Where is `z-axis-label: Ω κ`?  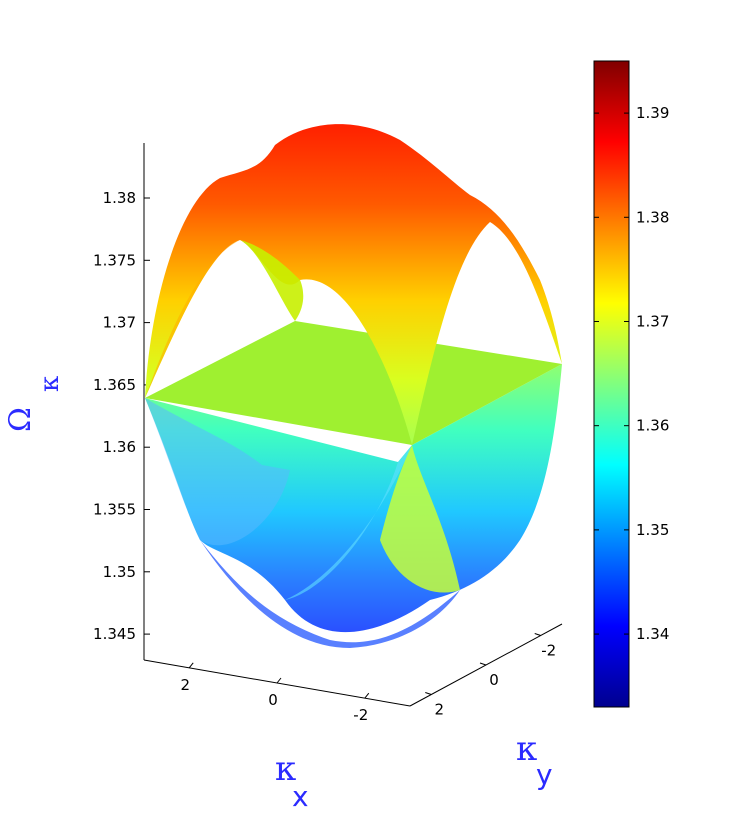 z-axis-label: Ω κ is located at coordinates (34, 404).